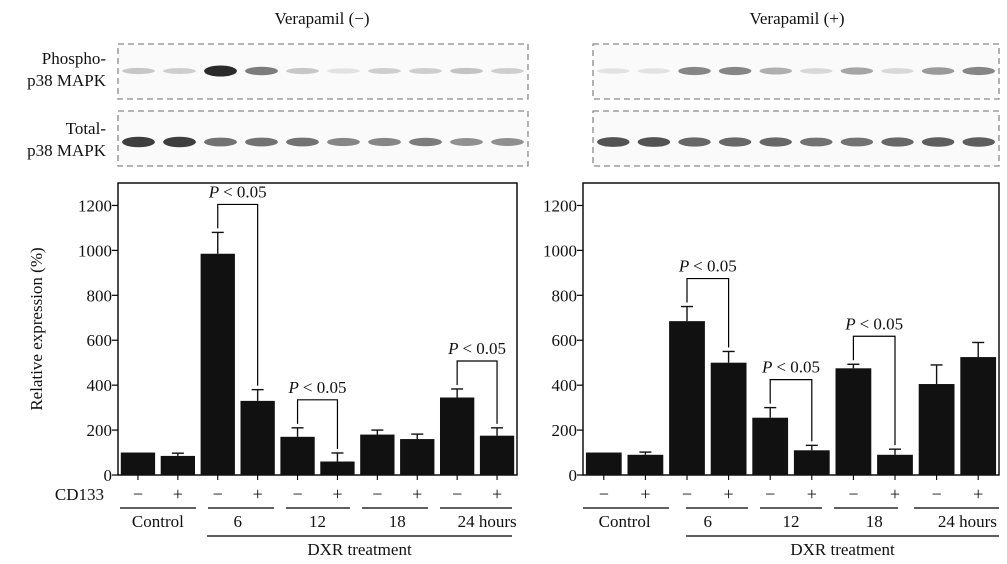 The image size is (1007, 564). I want to click on y-tick-label: 1200, so click(560, 205).